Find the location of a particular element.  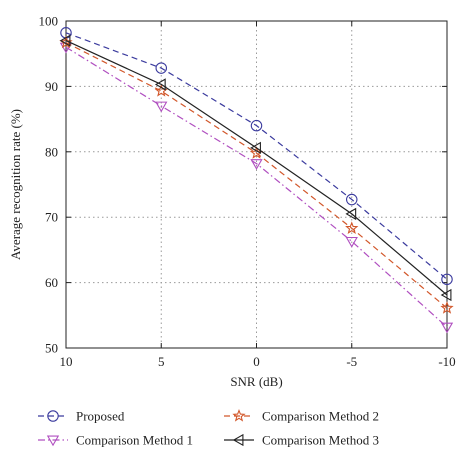

legend-item: Comparison Method 3 is located at coordinates (301, 440).